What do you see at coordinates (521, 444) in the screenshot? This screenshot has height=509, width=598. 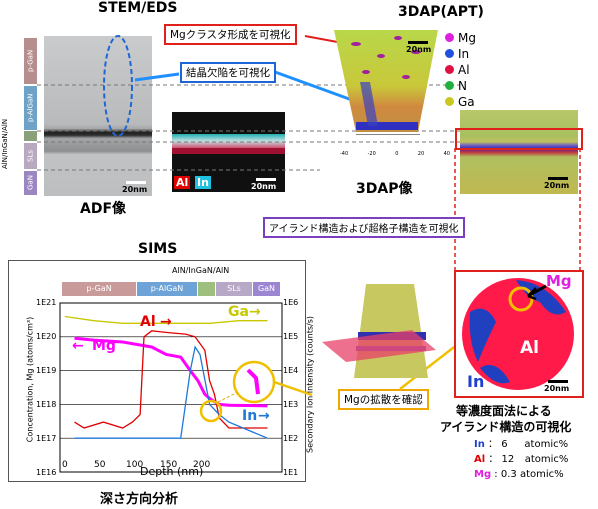 I see `composition-in: In ： 6 atomic%` at bounding box center [521, 444].